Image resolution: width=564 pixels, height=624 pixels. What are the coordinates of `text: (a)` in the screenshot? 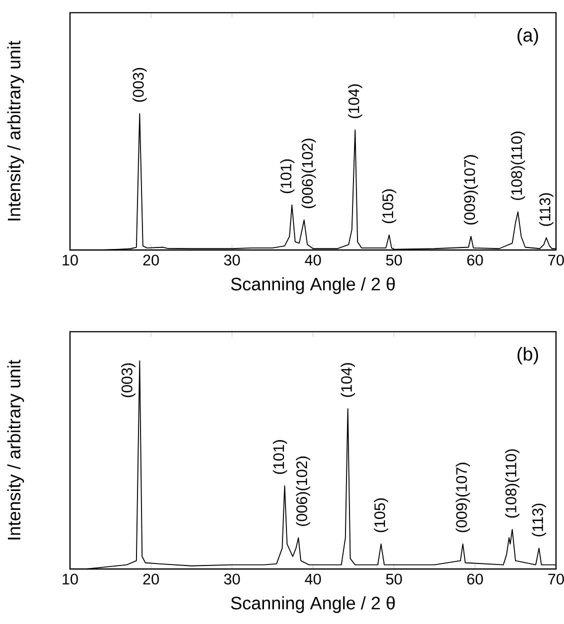 It's located at (528, 37).